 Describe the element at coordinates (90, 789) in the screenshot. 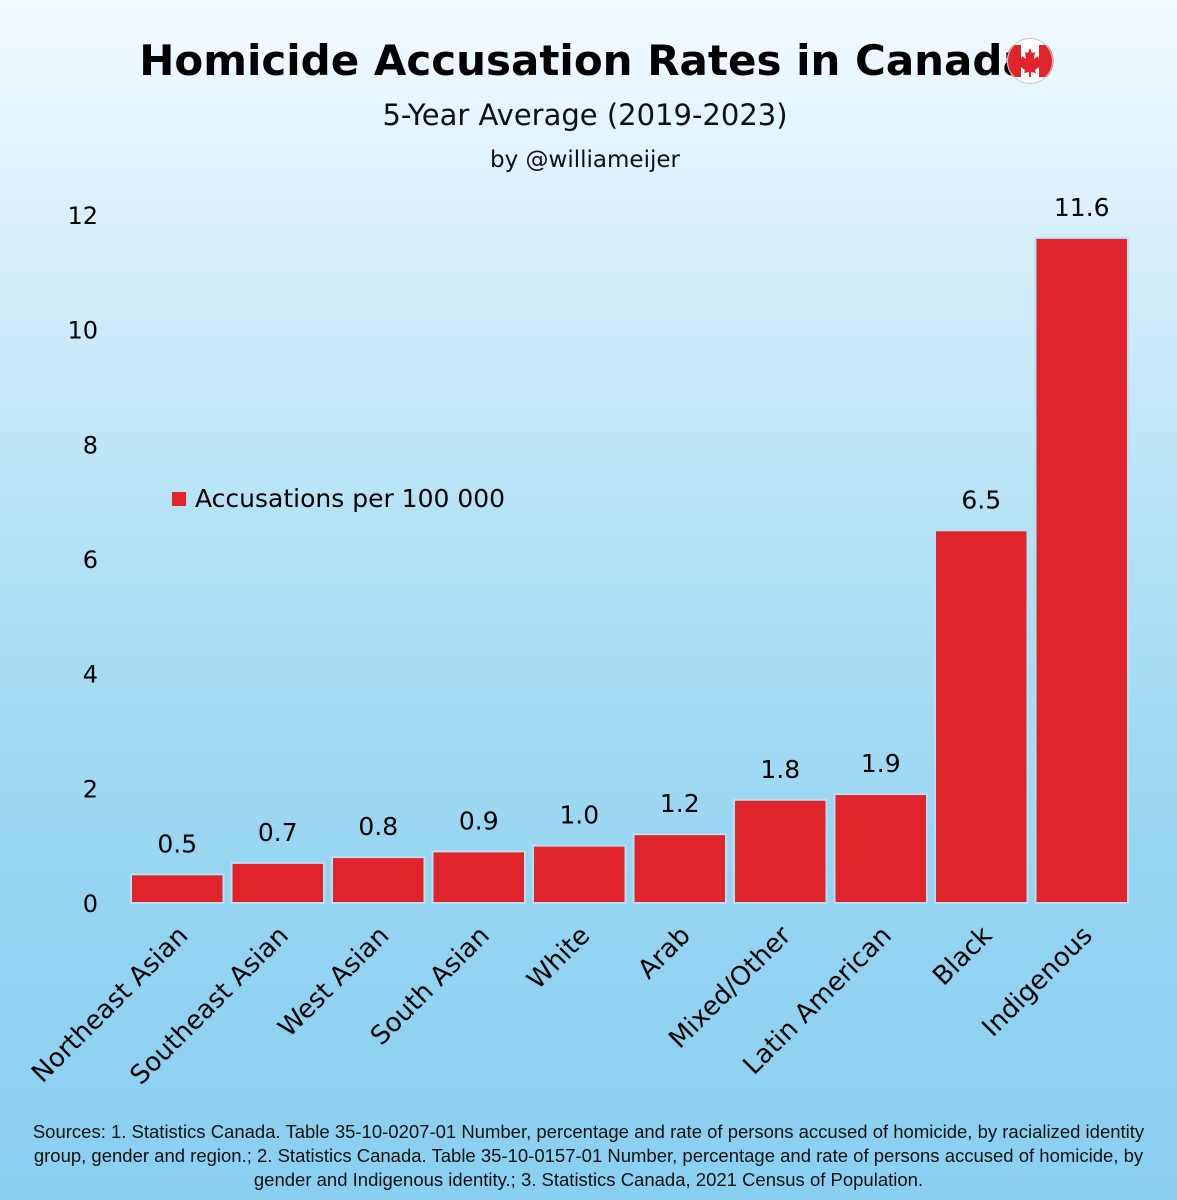

I see `y-tick-label: 2` at that location.